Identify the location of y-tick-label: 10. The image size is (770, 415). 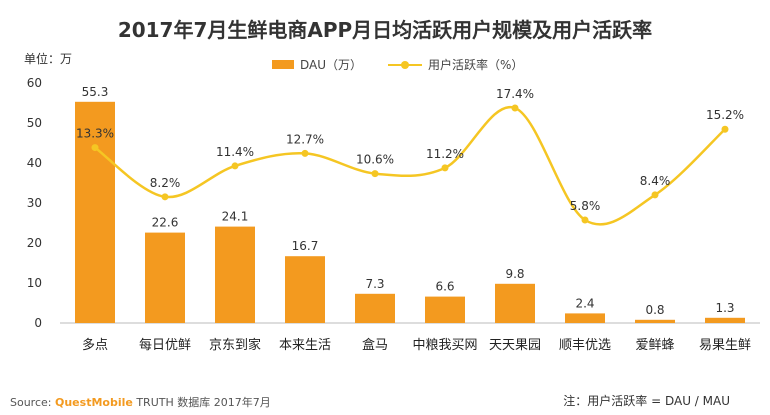
(34, 283).